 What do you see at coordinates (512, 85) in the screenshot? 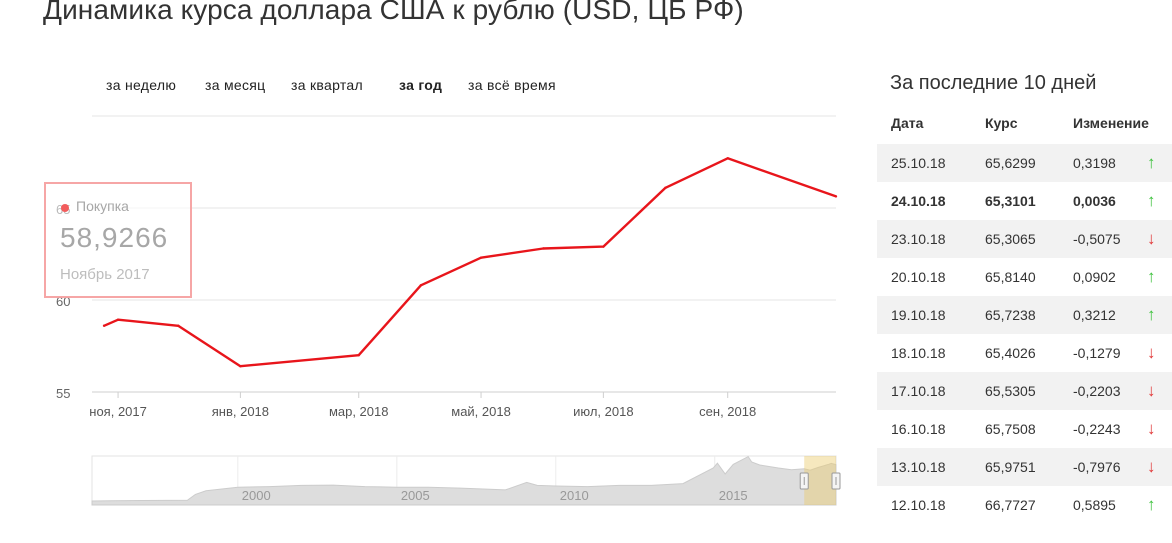
I see `period-tab-4: за всё время` at bounding box center [512, 85].